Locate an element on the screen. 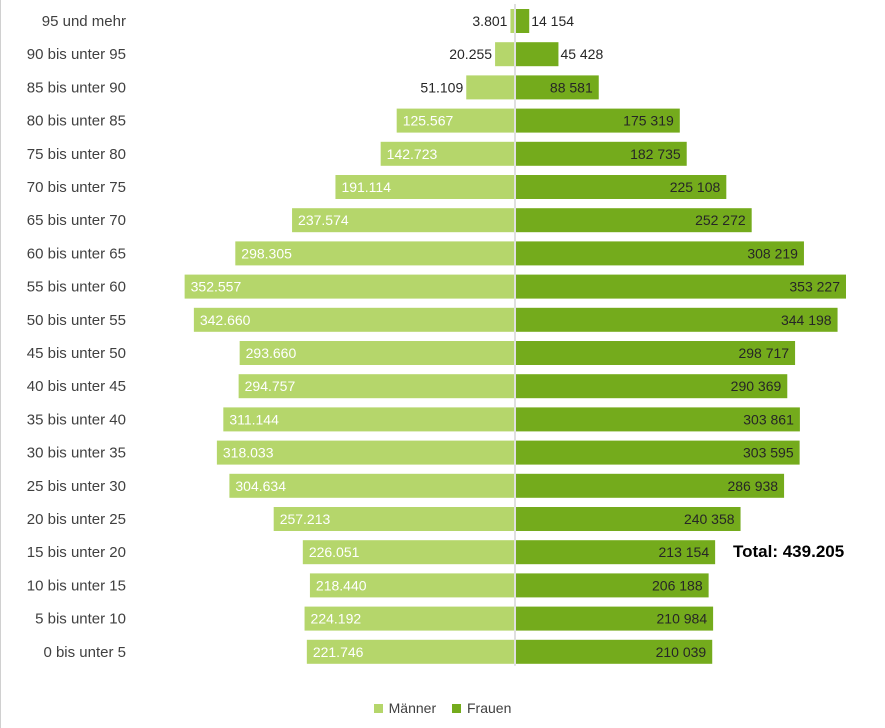  total-annotation: Total: 439.205 is located at coordinates (789, 551).